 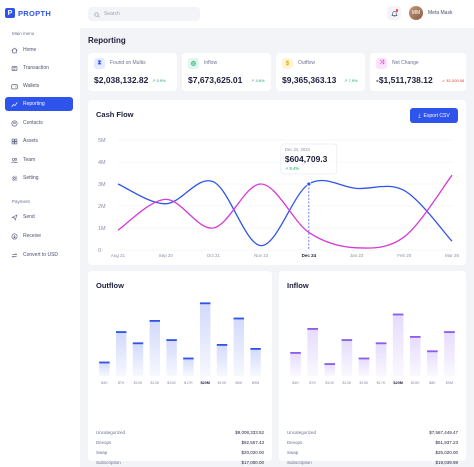 What do you see at coordinates (372, 349) in the screenshot?
I see `inflow-chart: $4K $7K $10K $13K $15K $17K $20M $19K $8K $9M` at bounding box center [372, 349].